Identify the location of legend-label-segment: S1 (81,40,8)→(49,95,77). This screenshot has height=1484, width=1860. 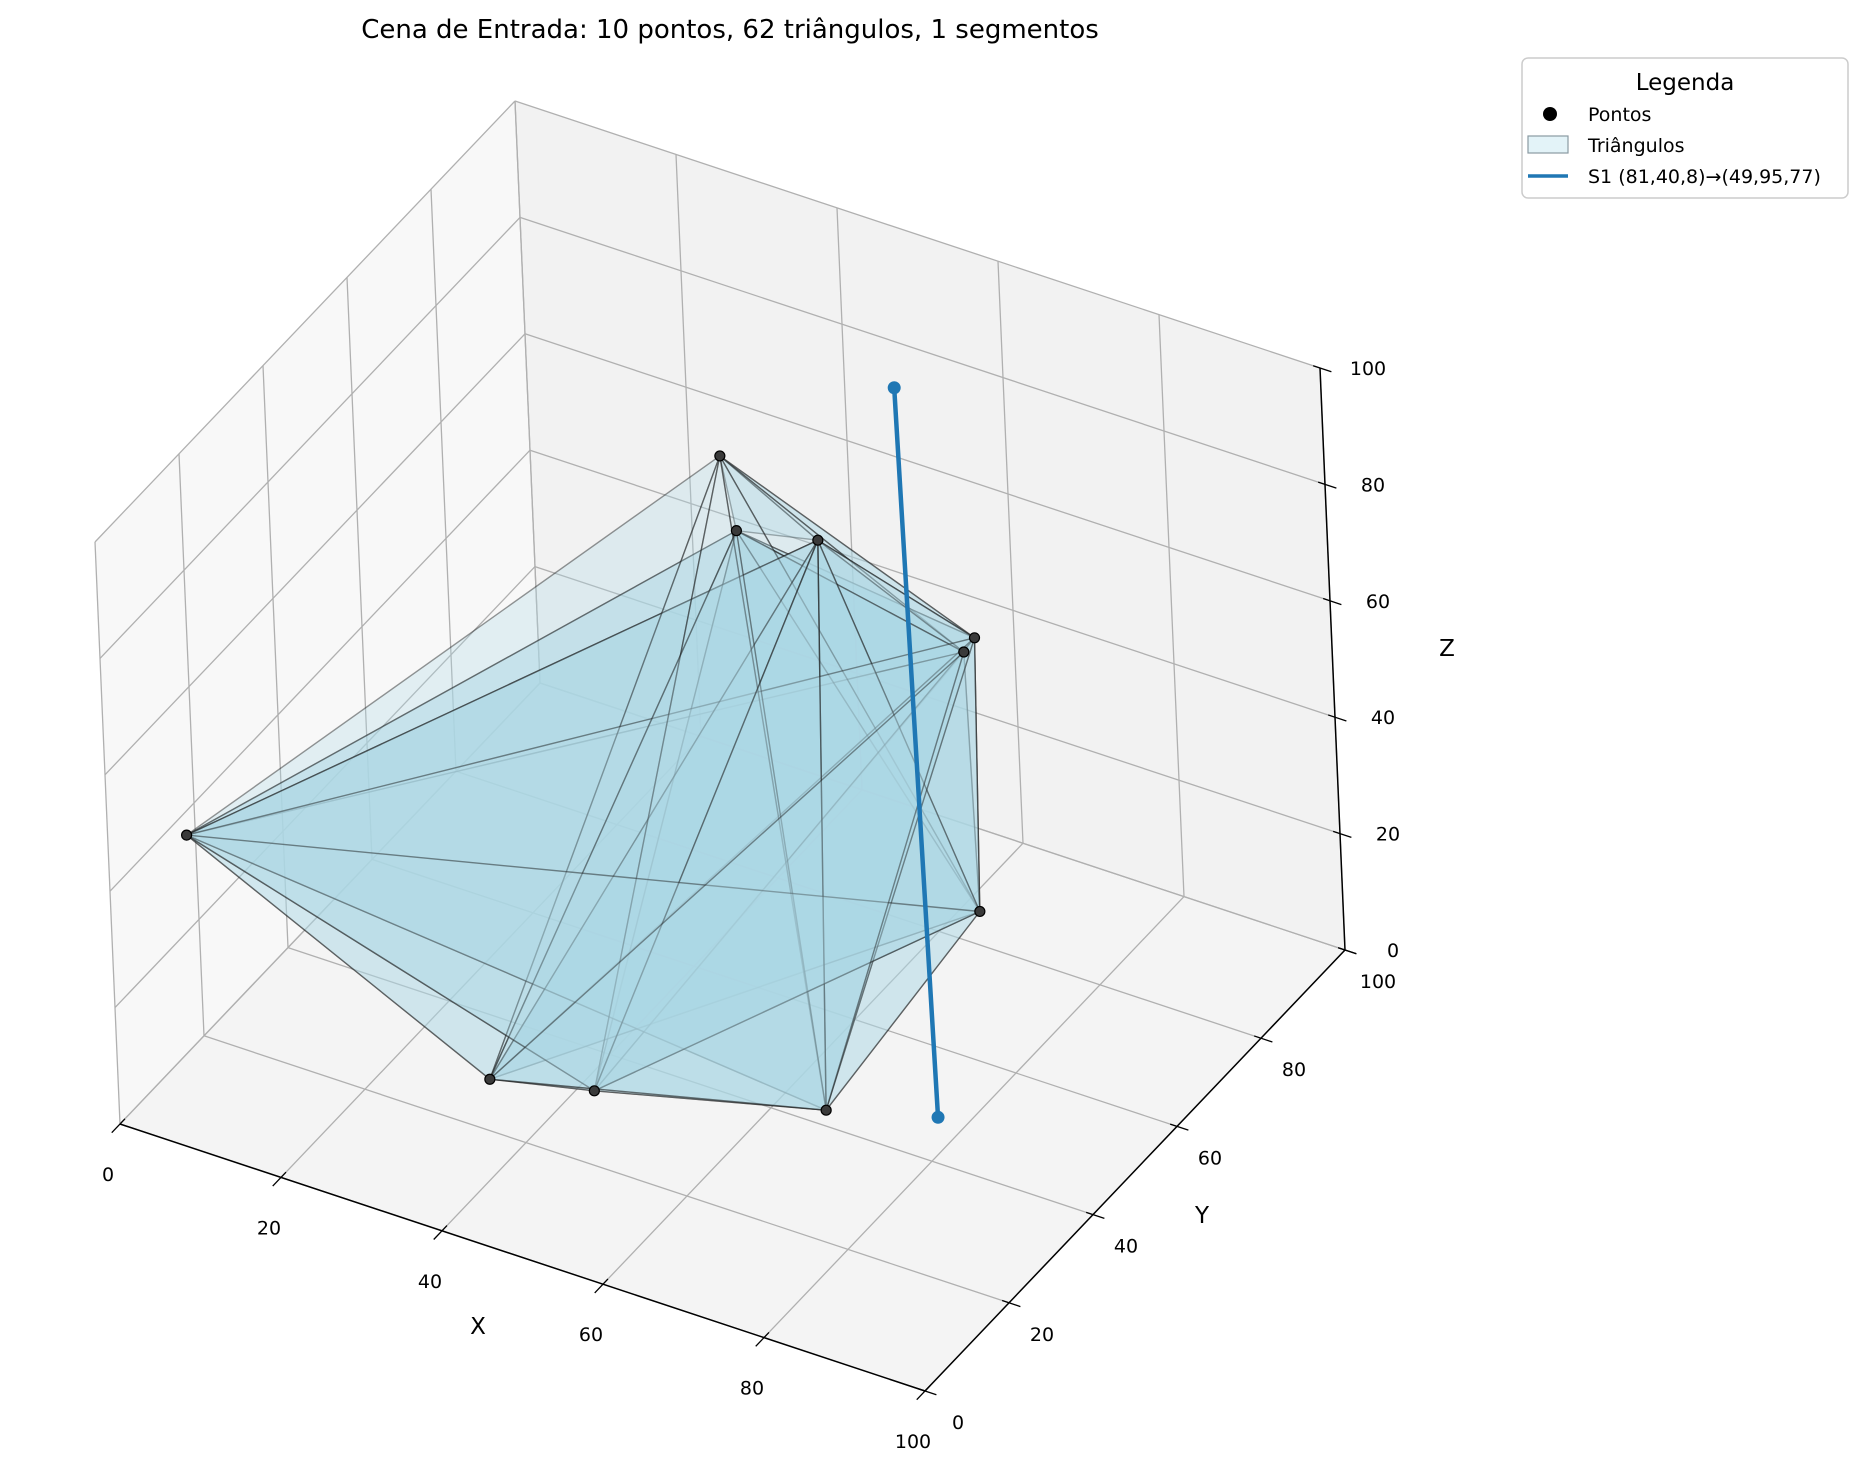
(1704, 177).